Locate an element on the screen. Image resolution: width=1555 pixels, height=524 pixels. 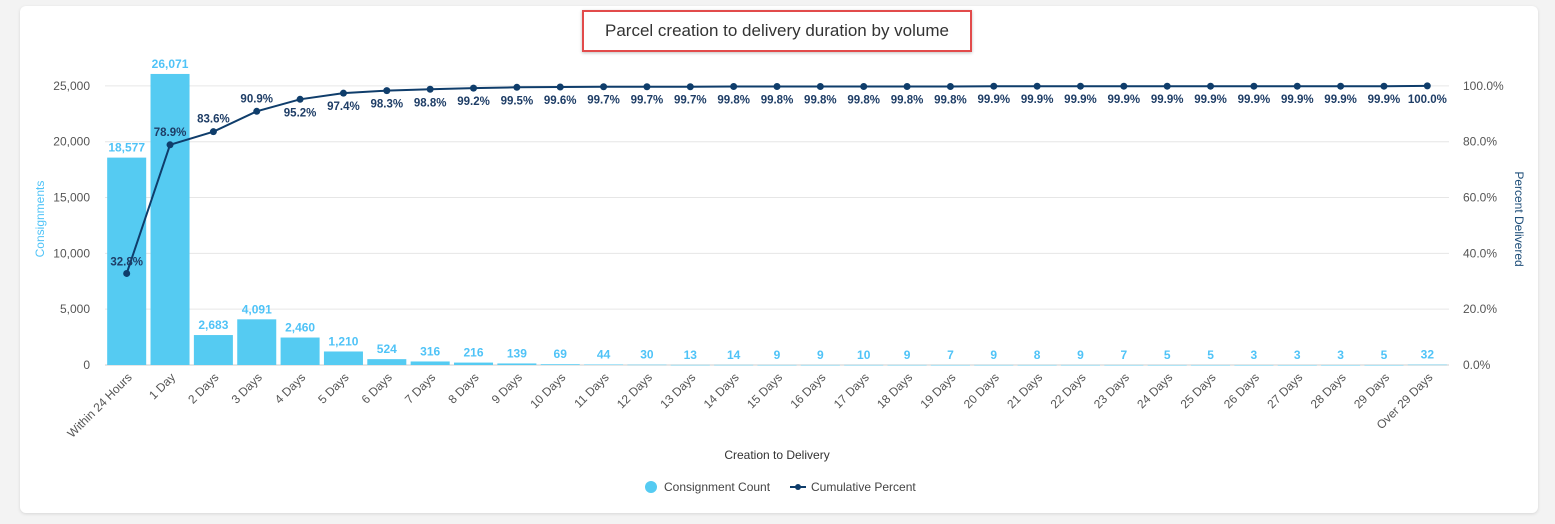
x-tick-label: 13 Days is located at coordinates (677, 390).